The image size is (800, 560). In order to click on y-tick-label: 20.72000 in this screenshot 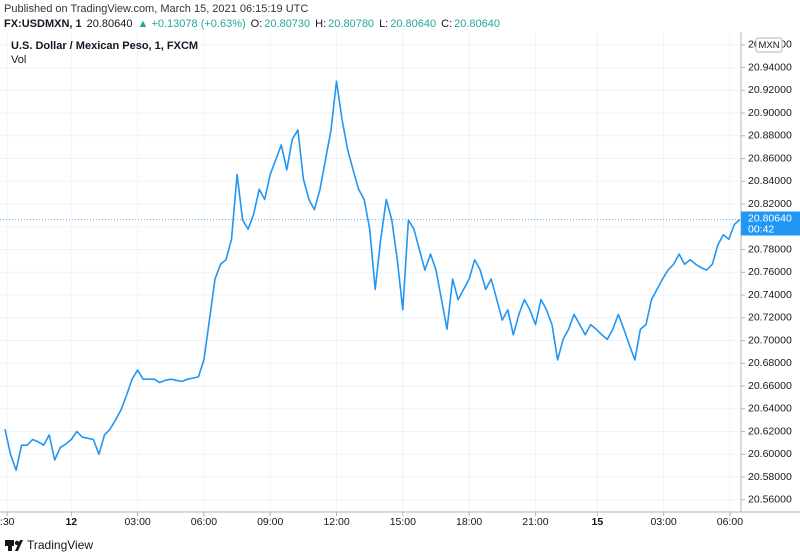, I will do `click(770, 318)`.